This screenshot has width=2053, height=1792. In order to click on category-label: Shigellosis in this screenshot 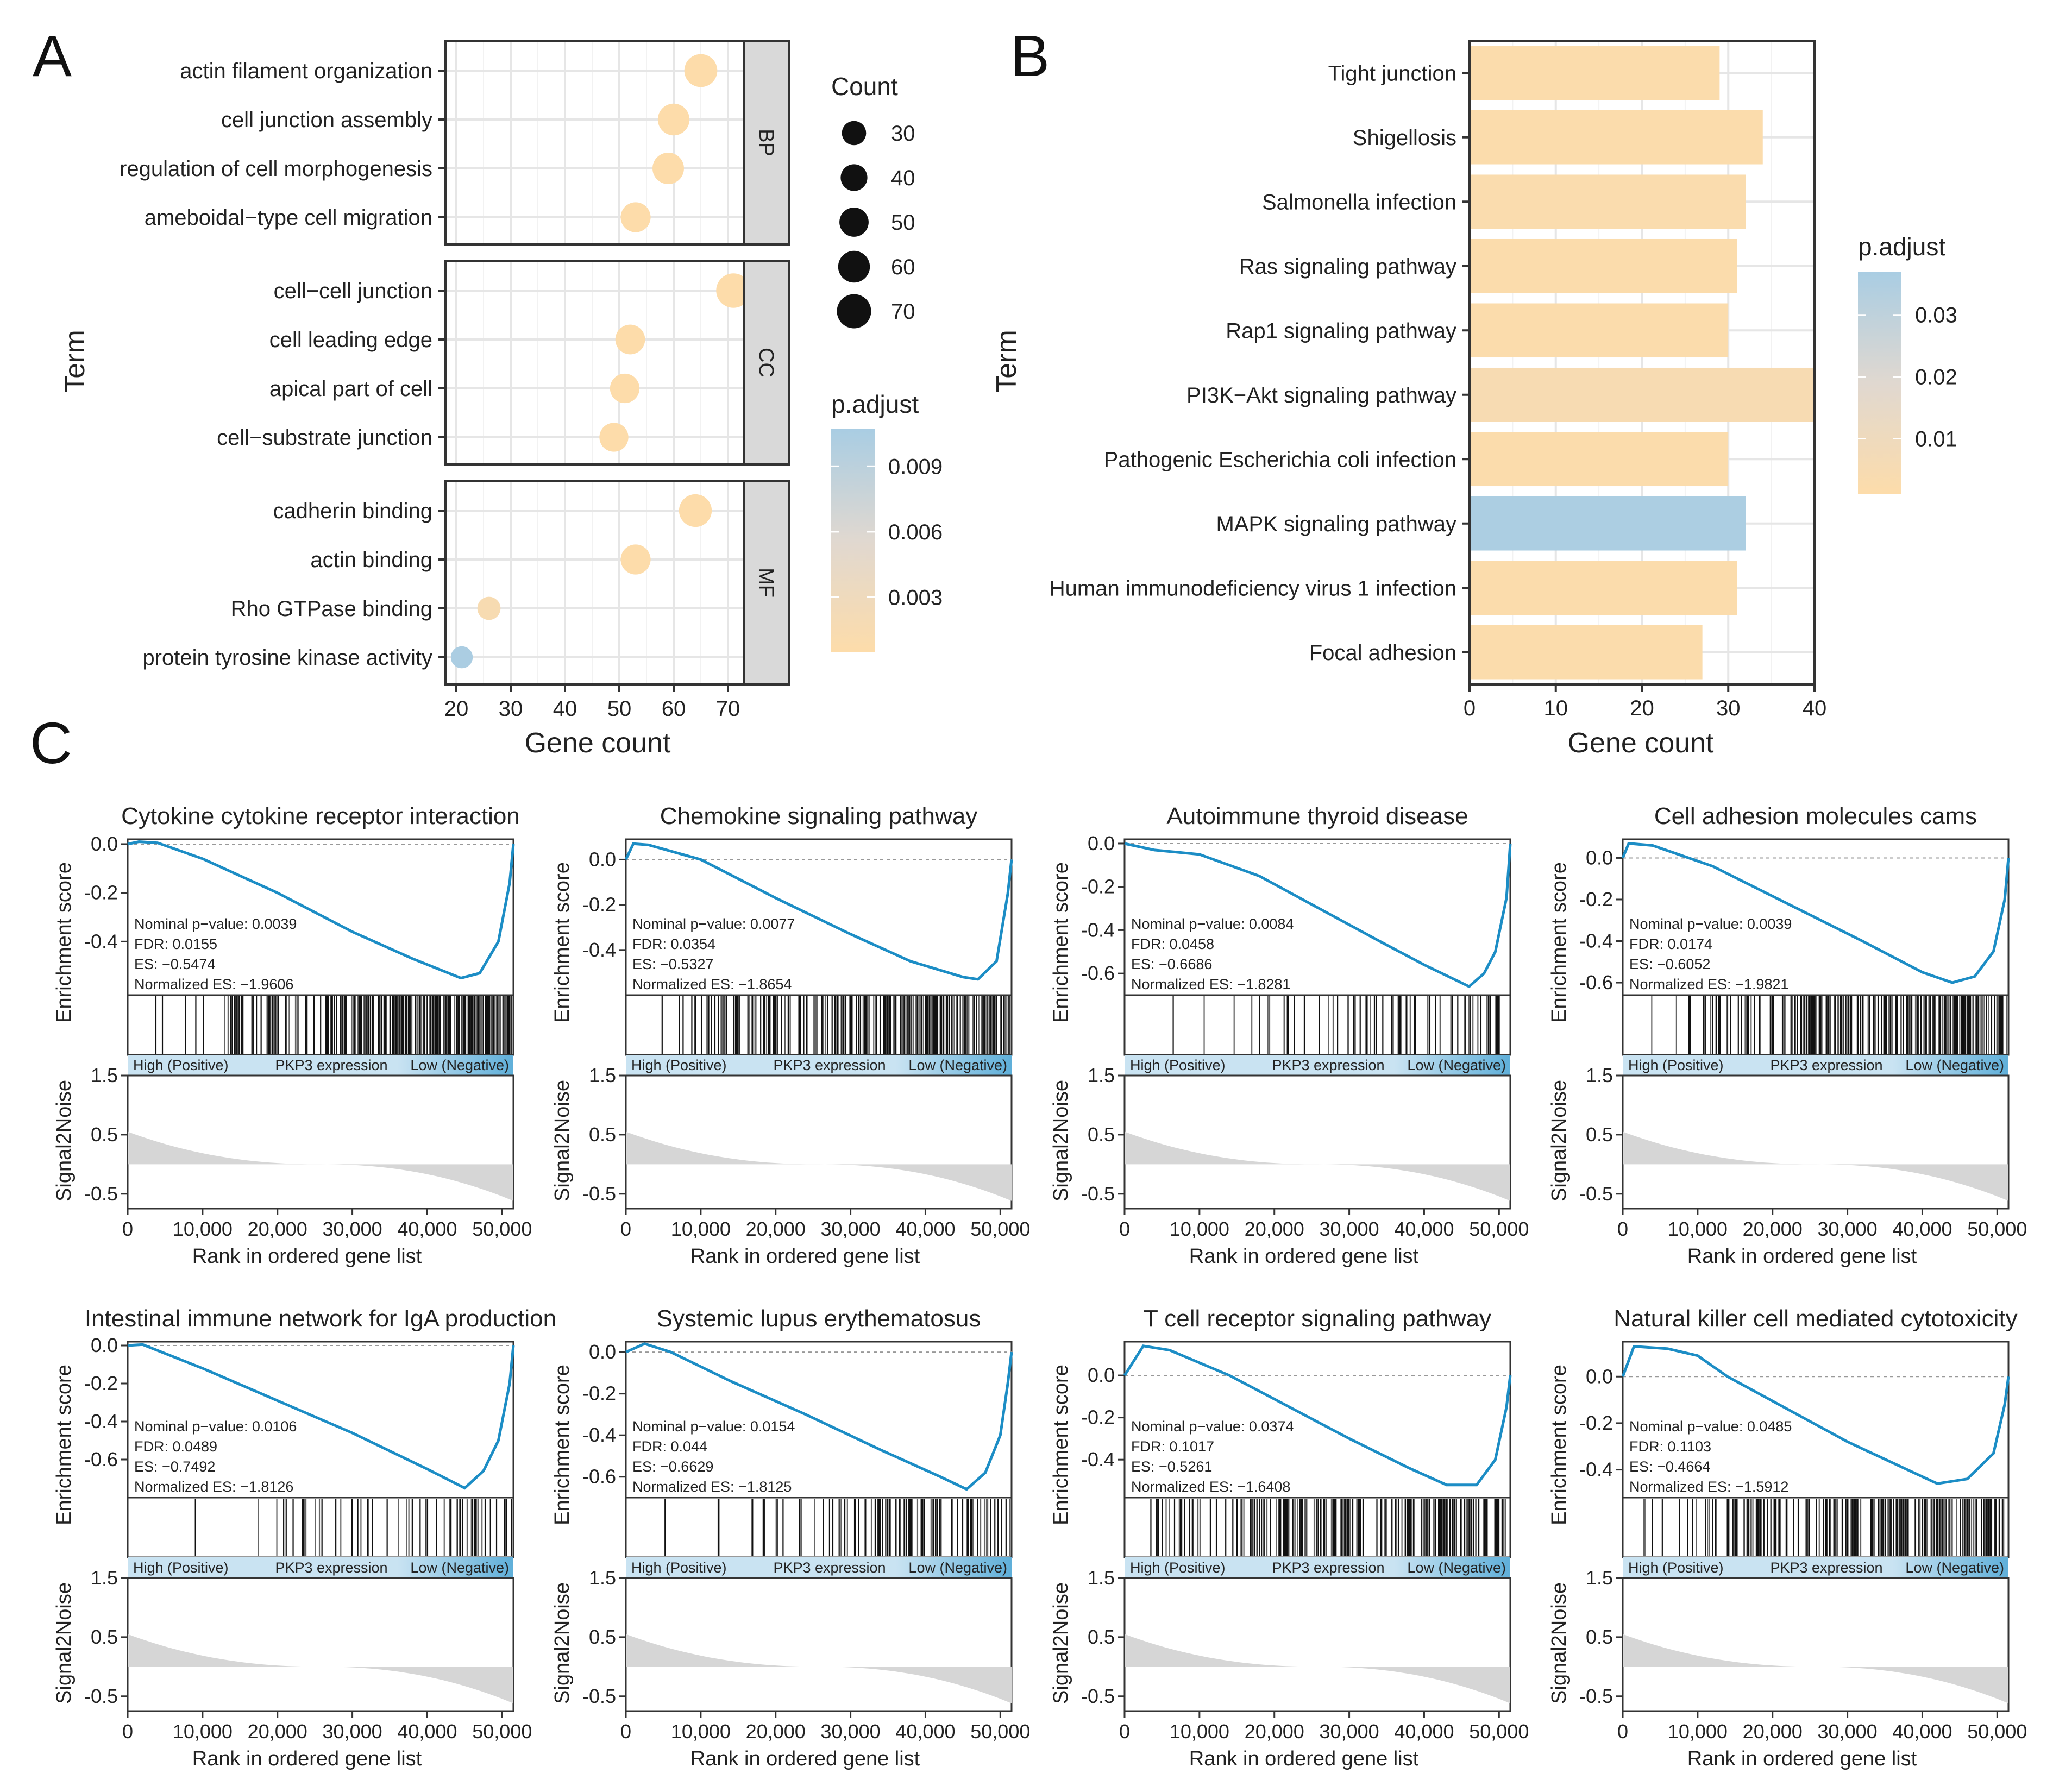, I will do `click(1404, 138)`.